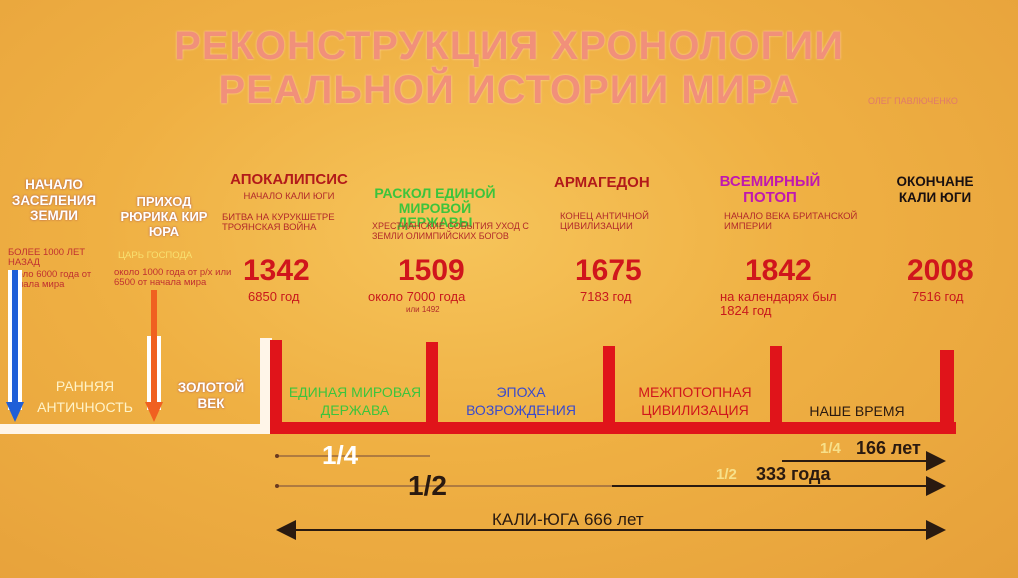 The height and width of the screenshot is (578, 1018). I want to click on era-interflood: МЕЖПОТОПНАЯ ЦИВИЛИЗАЦИЯ, so click(695, 401).